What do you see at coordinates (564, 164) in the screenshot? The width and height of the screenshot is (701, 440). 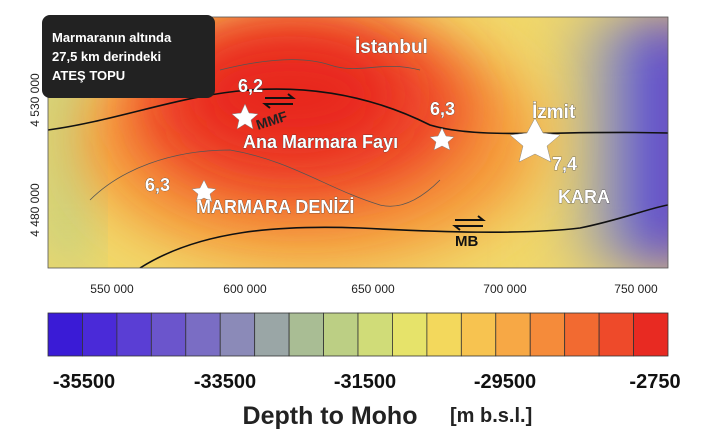 I see `magnitude: 7,4` at bounding box center [564, 164].